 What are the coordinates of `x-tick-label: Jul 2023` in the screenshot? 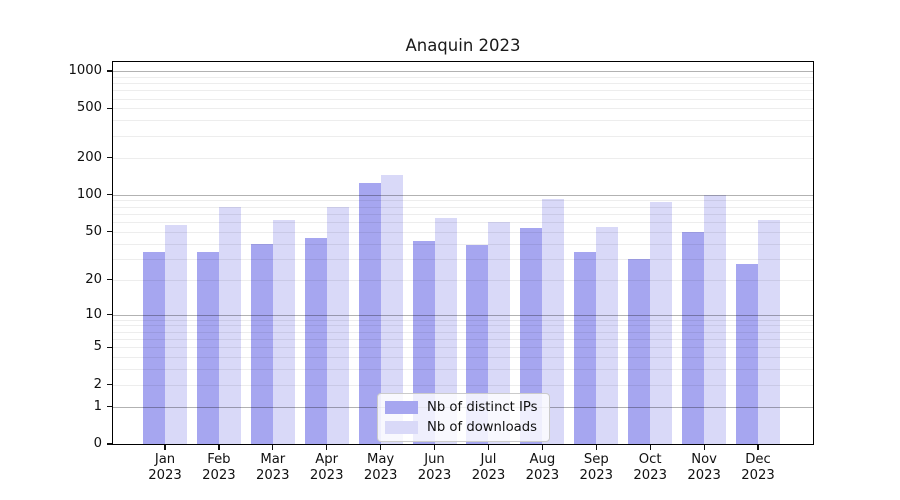 It's located at (488, 467).